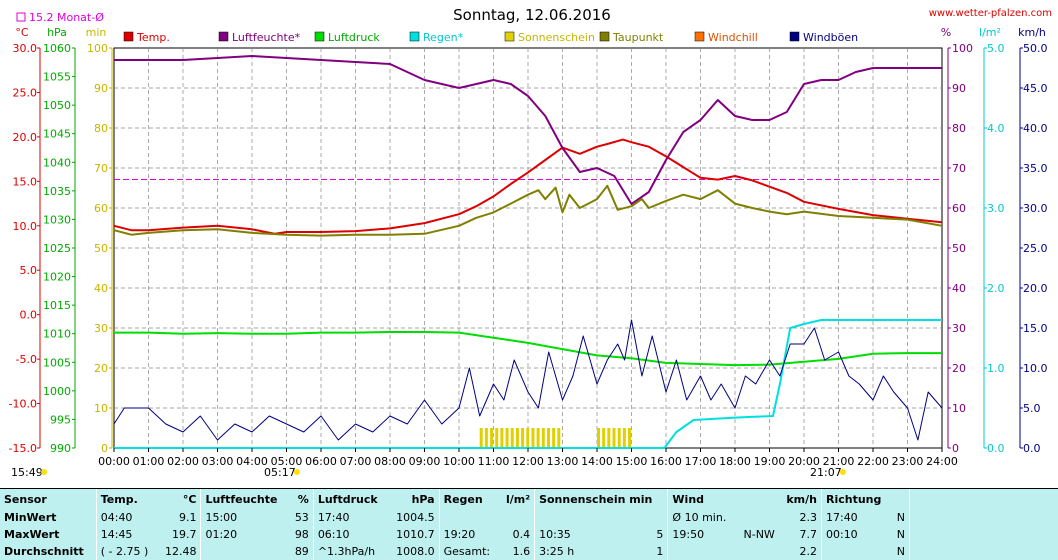 Image resolution: width=1058 pixels, height=560 pixels. Describe the element at coordinates (583, 517) in the screenshot. I see `min-sun-time` at that location.